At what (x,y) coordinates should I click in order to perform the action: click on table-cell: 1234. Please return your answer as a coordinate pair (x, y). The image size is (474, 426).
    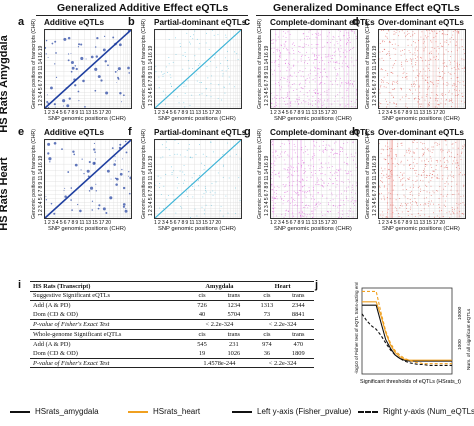
    Looking at the image, I should click on (234, 306).